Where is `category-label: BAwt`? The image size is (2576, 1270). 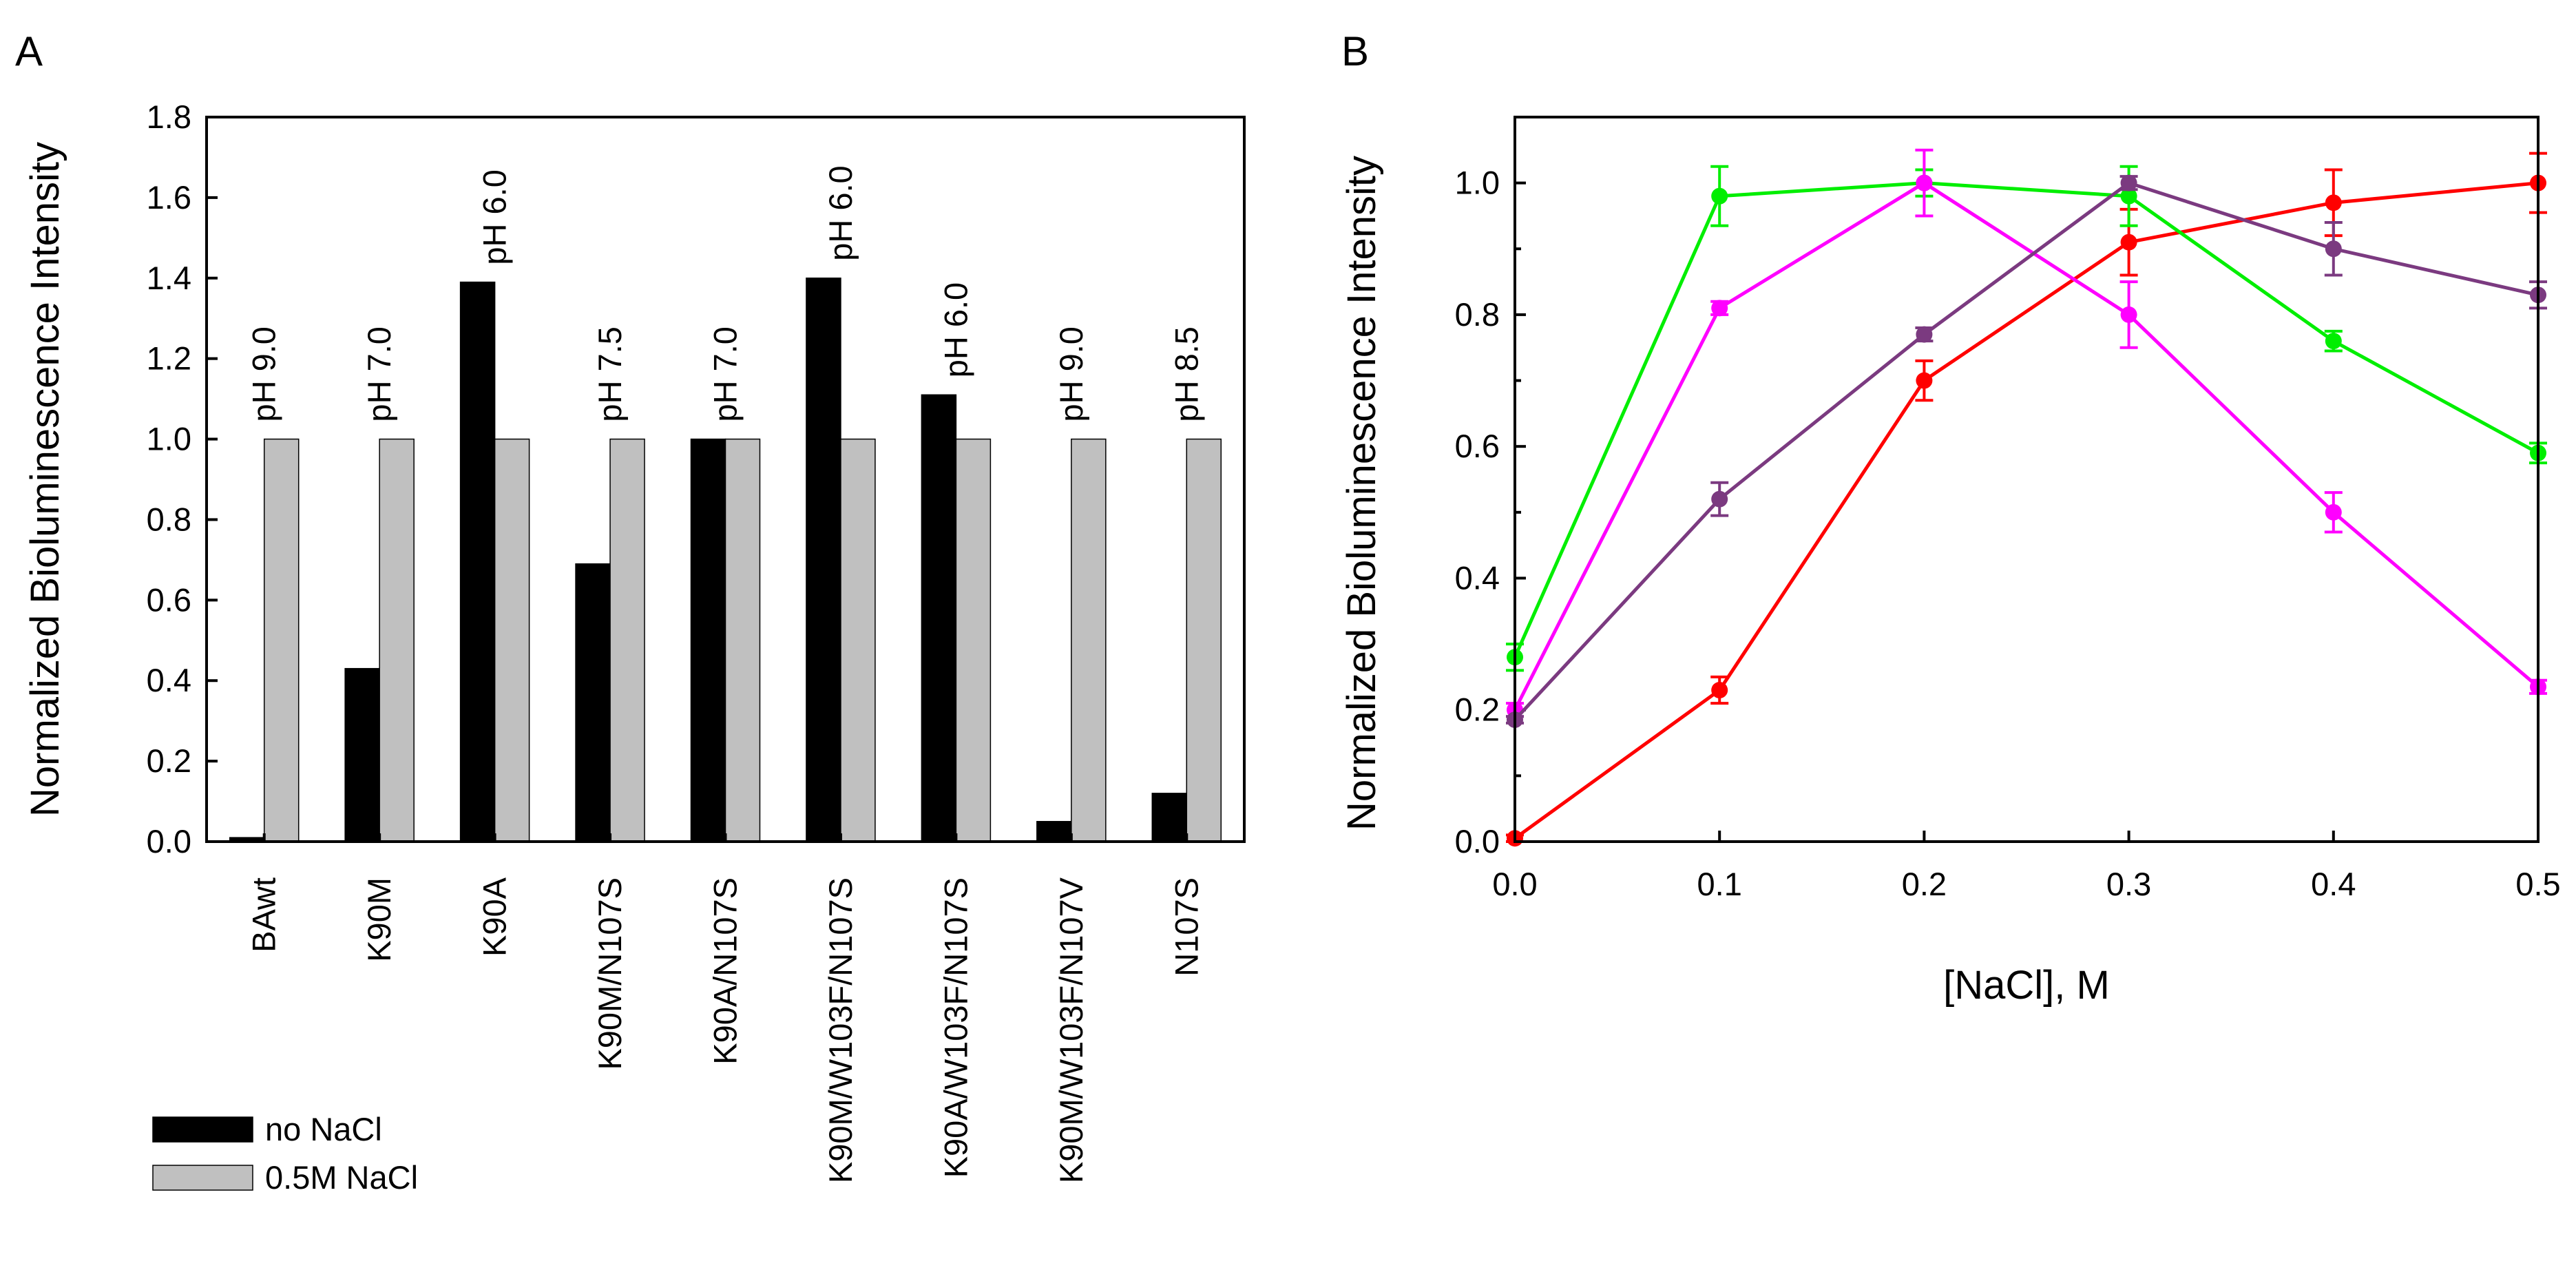 category-label: BAwt is located at coordinates (264, 914).